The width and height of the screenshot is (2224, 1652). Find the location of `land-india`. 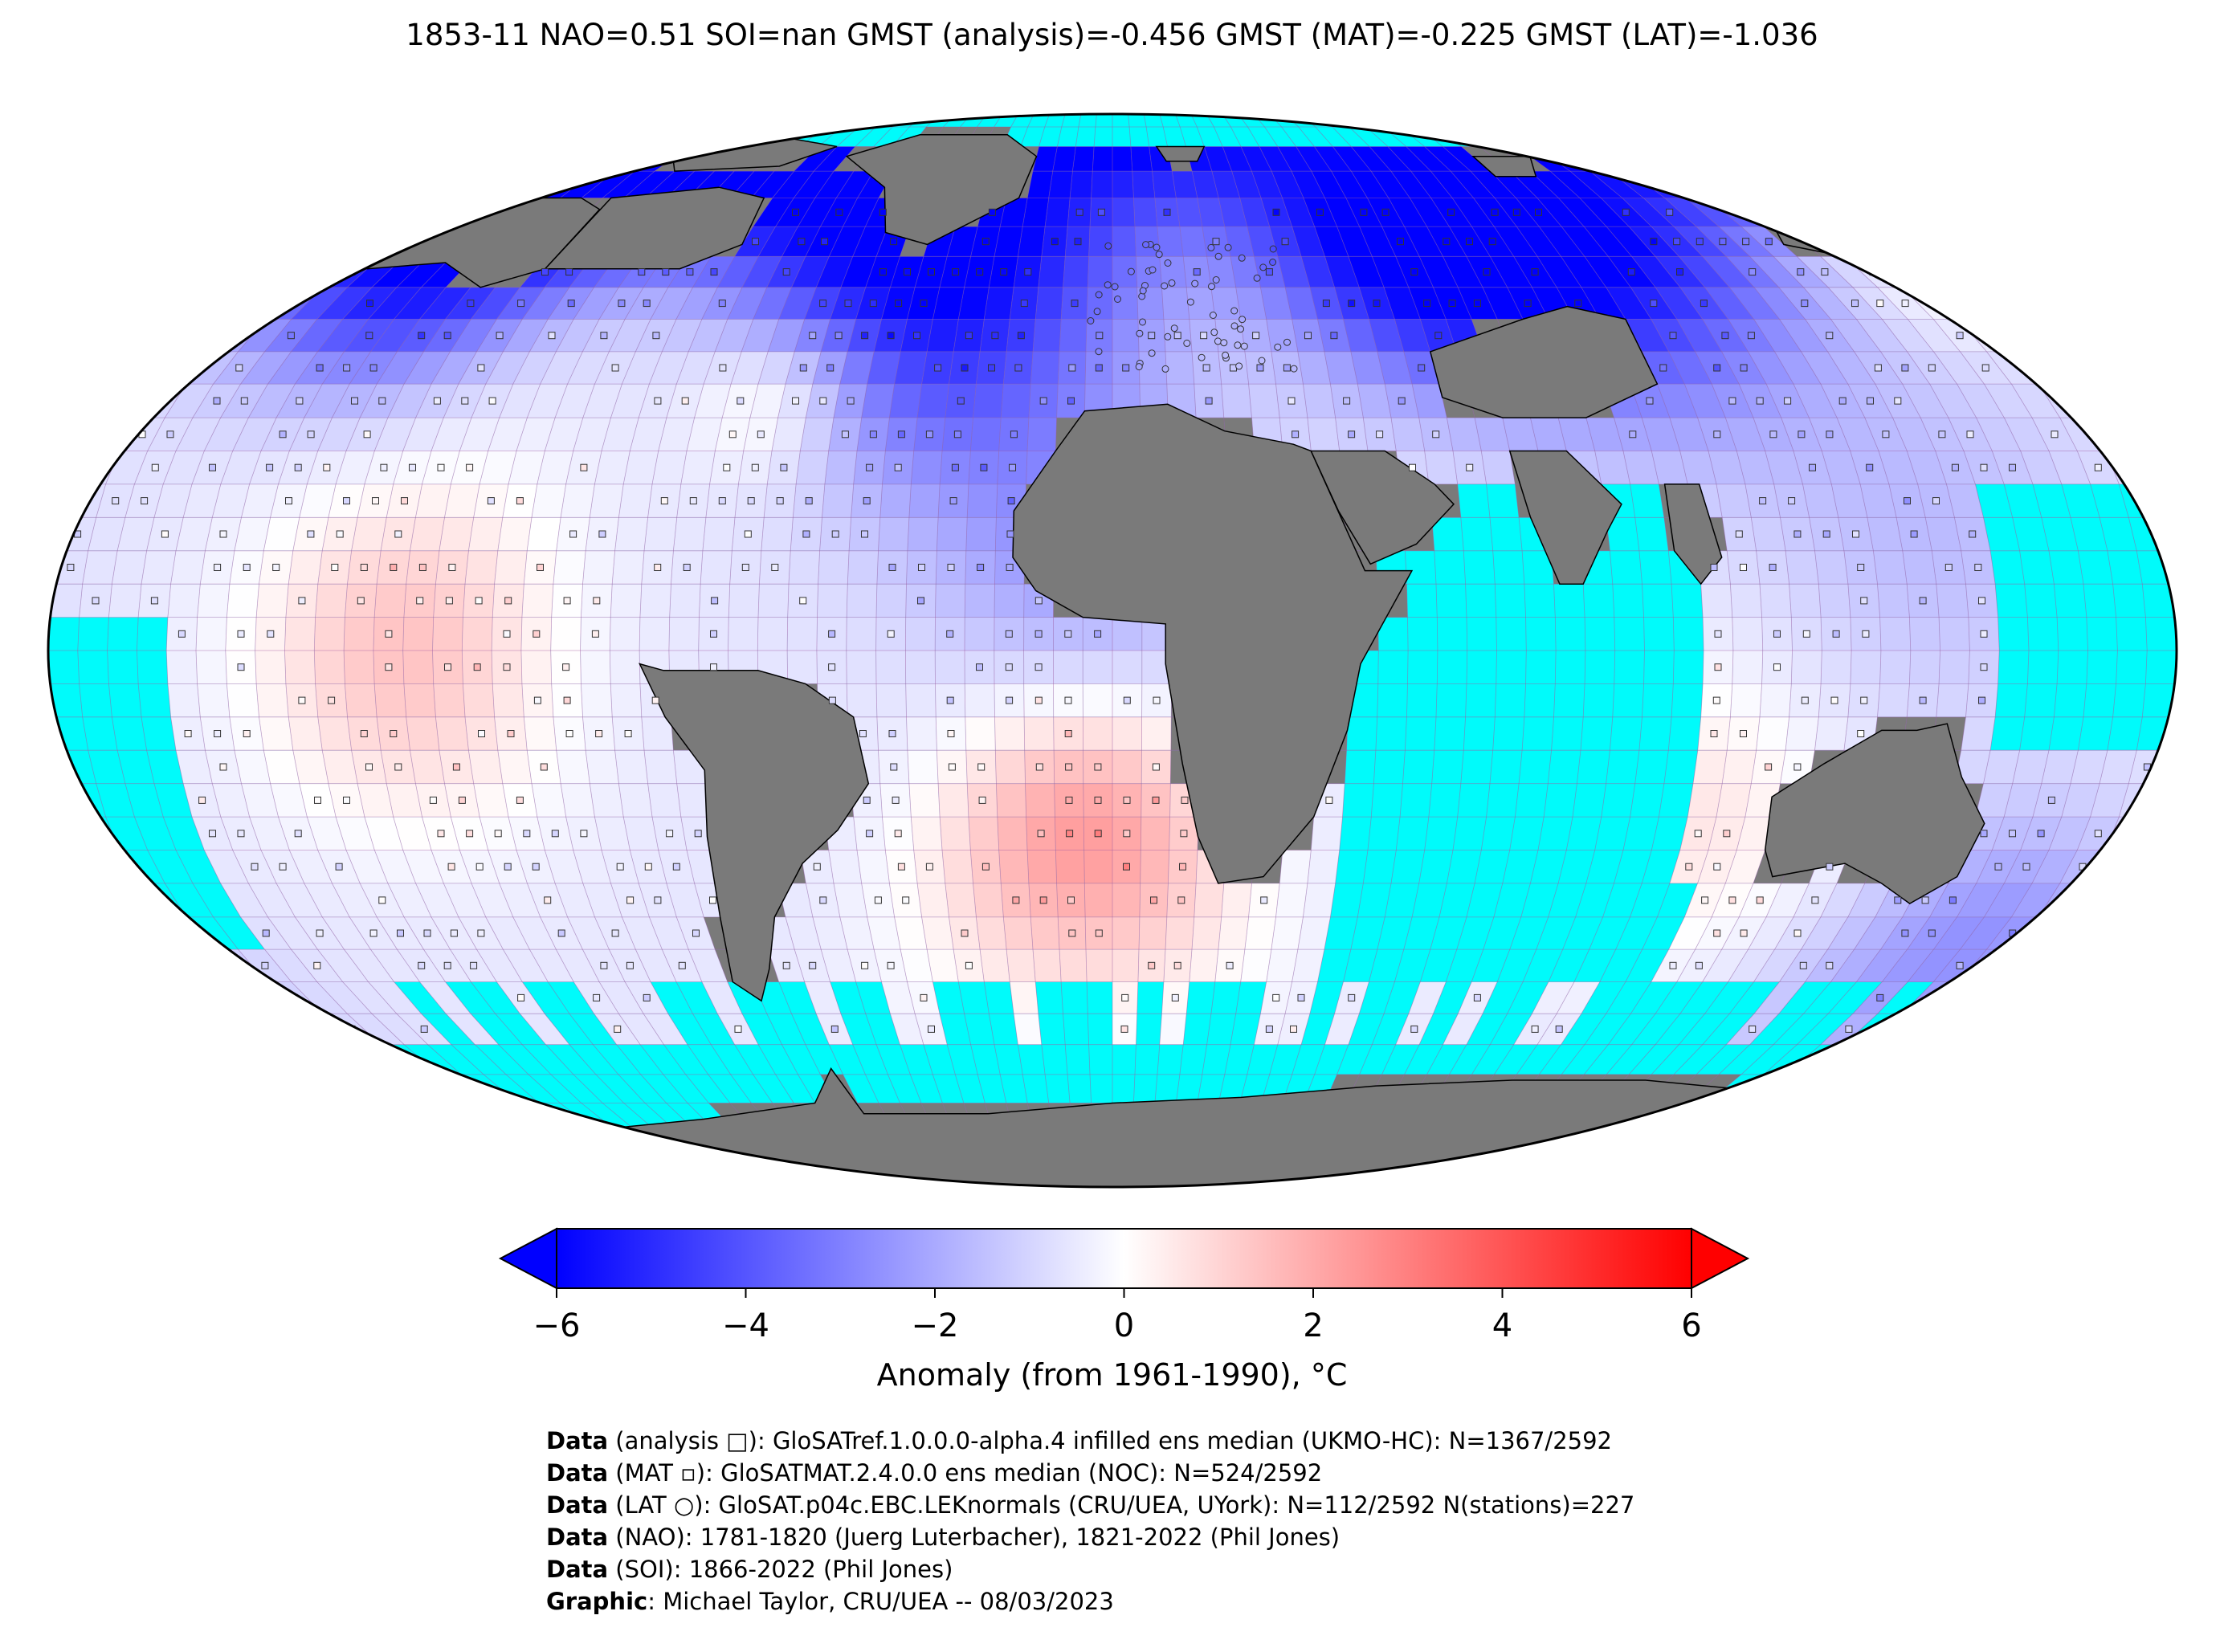

land-india is located at coordinates (1565, 517).